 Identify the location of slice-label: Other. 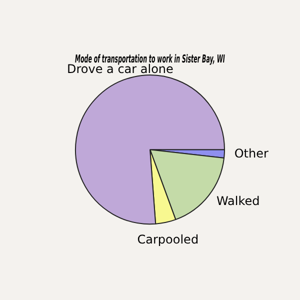
(251, 153).